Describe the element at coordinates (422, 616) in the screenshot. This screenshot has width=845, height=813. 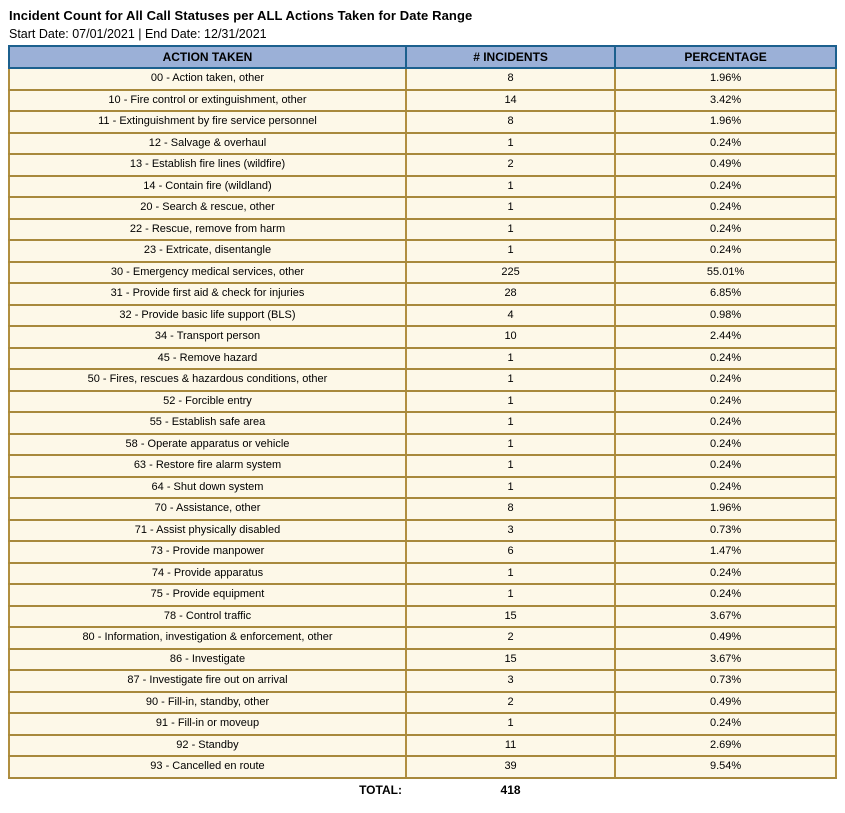
I see `table-row: 78 - Control traffic 15 3.67%` at that location.